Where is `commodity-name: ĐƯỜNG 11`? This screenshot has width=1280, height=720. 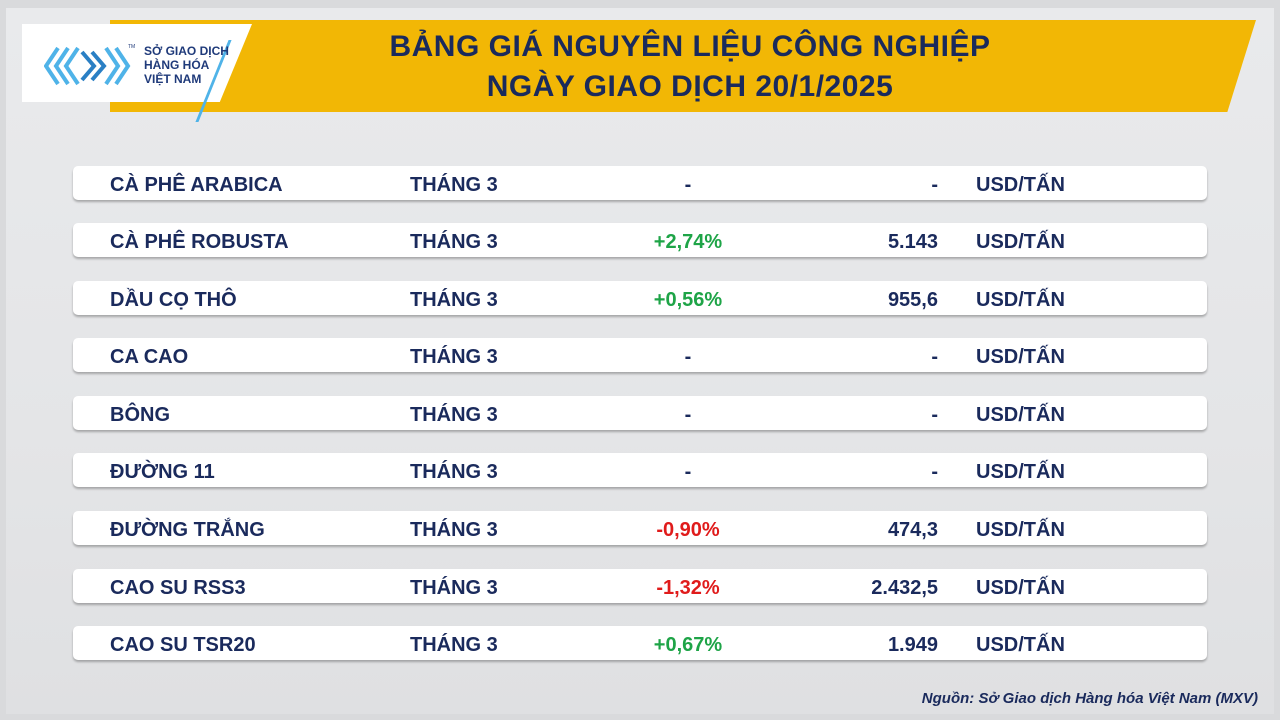 commodity-name: ĐƯỜNG 11 is located at coordinates (162, 472).